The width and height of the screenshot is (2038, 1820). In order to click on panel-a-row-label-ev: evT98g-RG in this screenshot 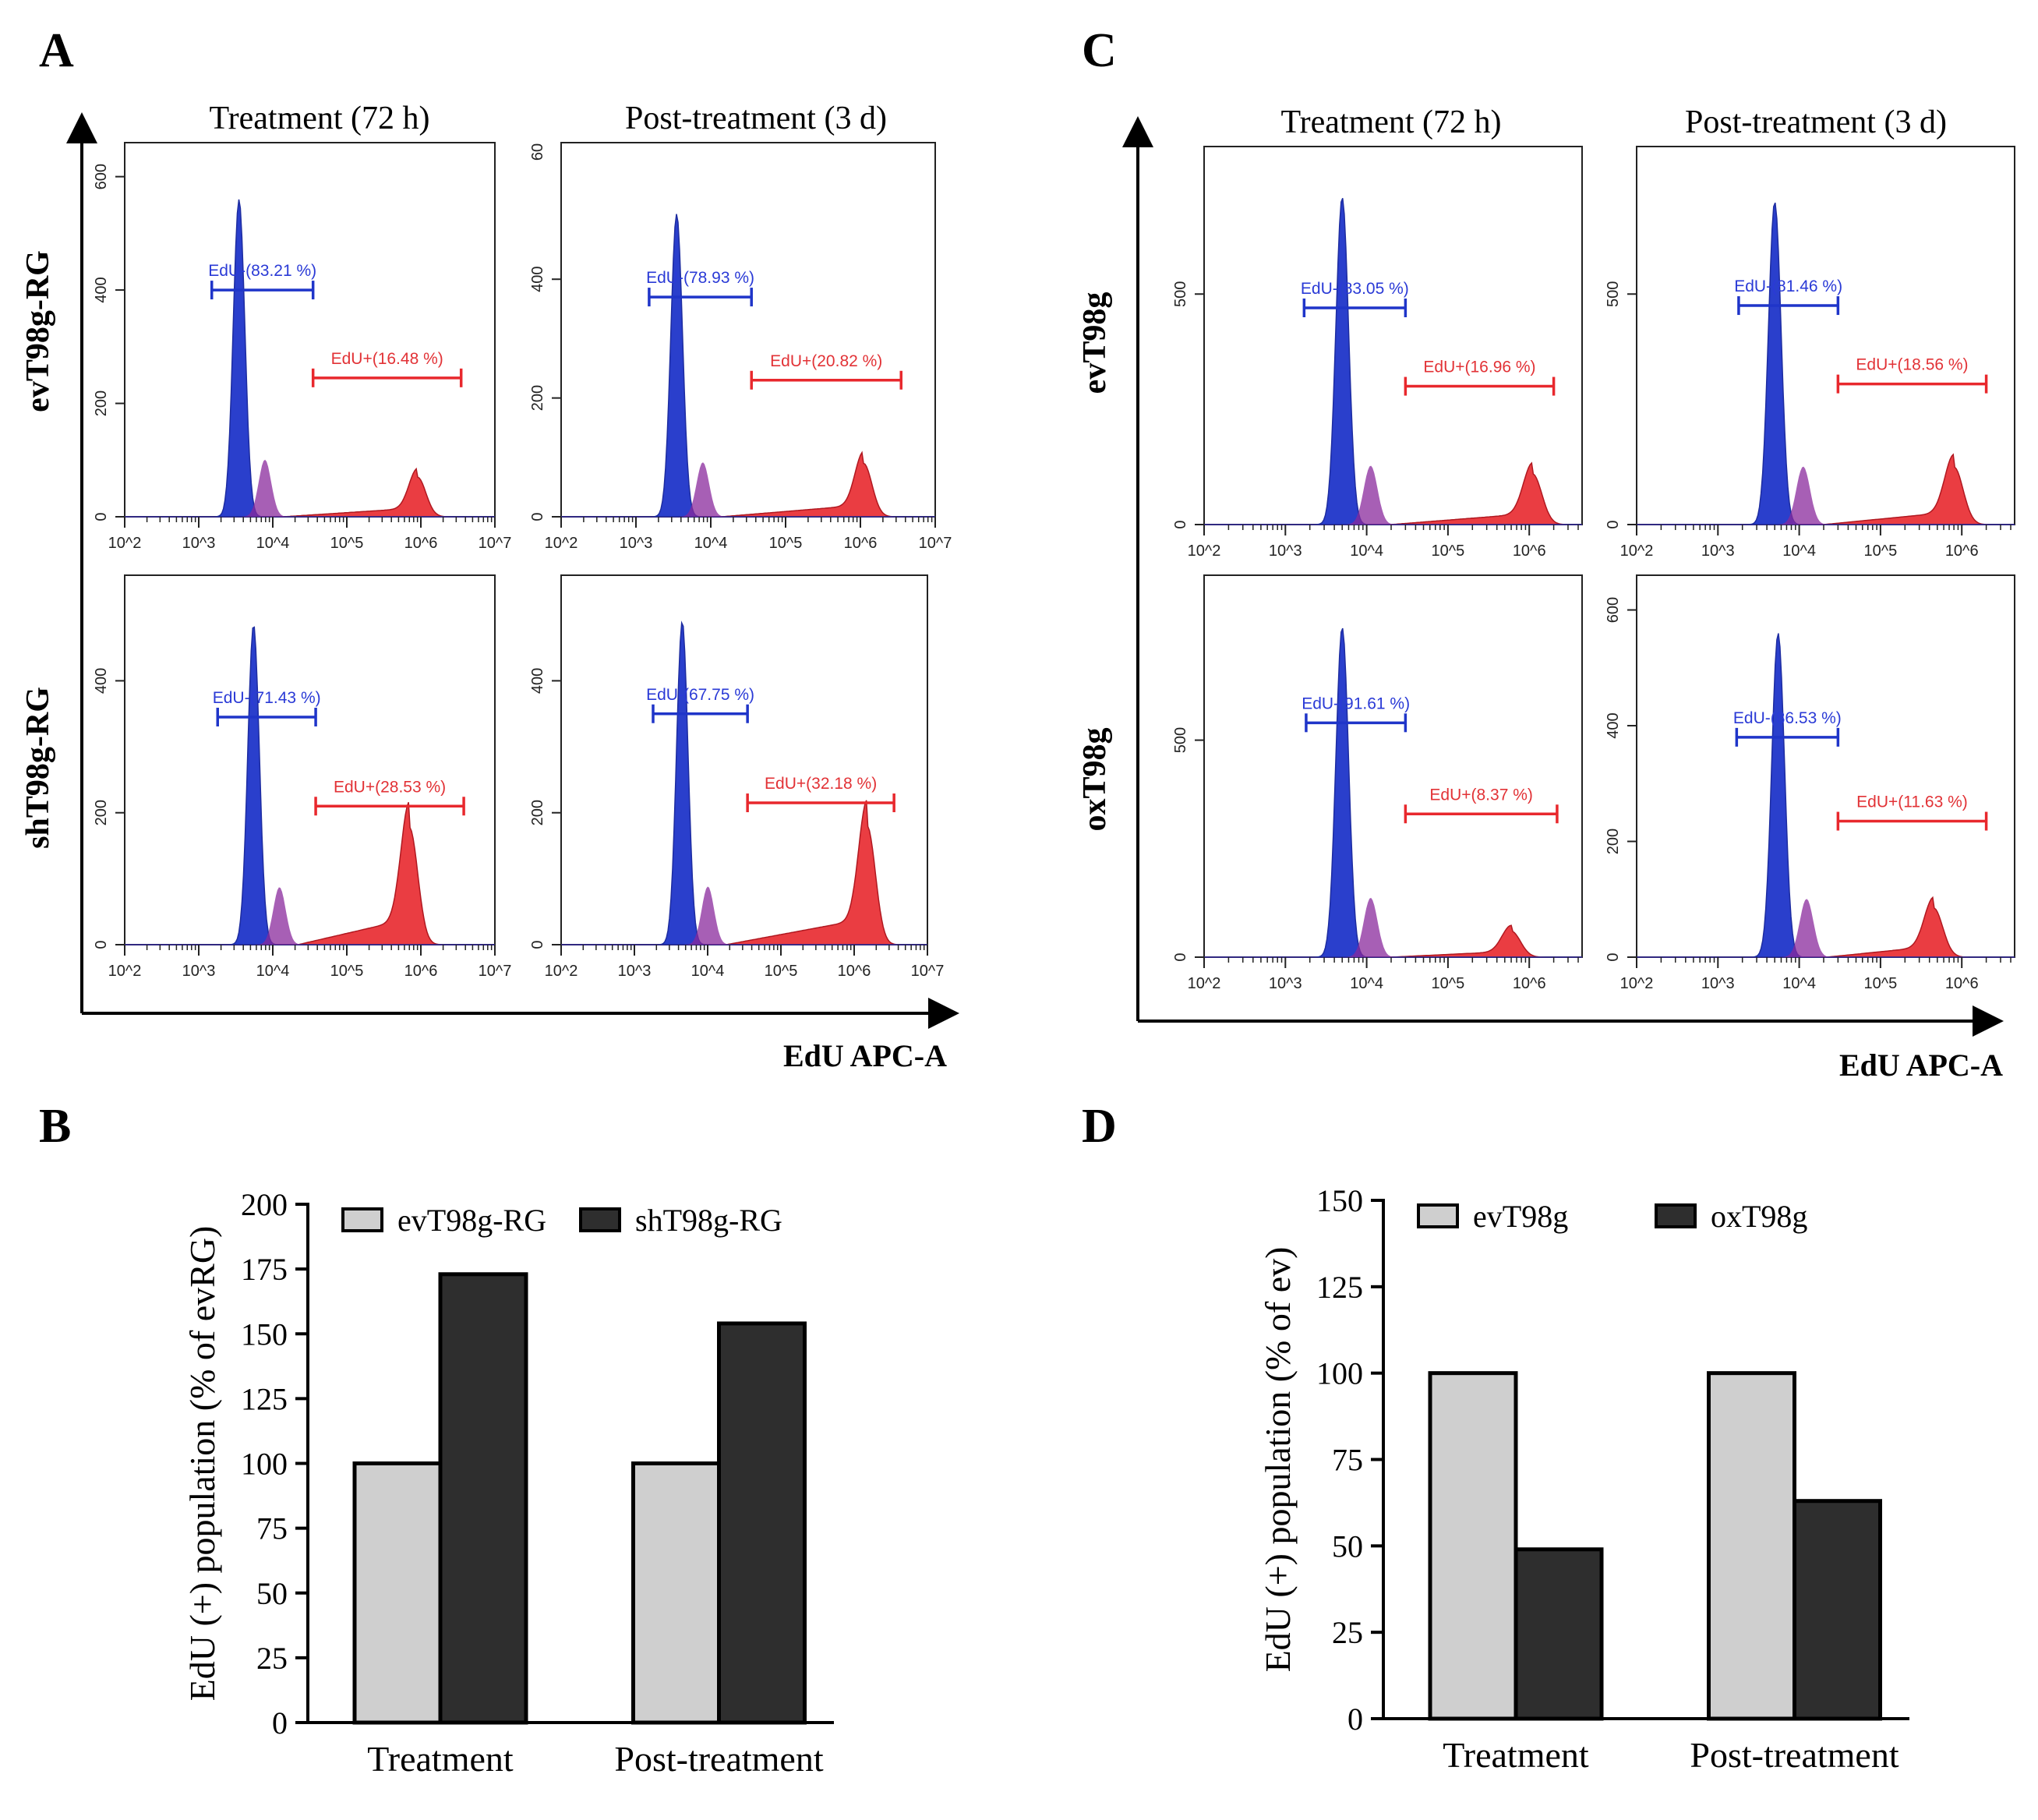, I will do `click(38, 331)`.